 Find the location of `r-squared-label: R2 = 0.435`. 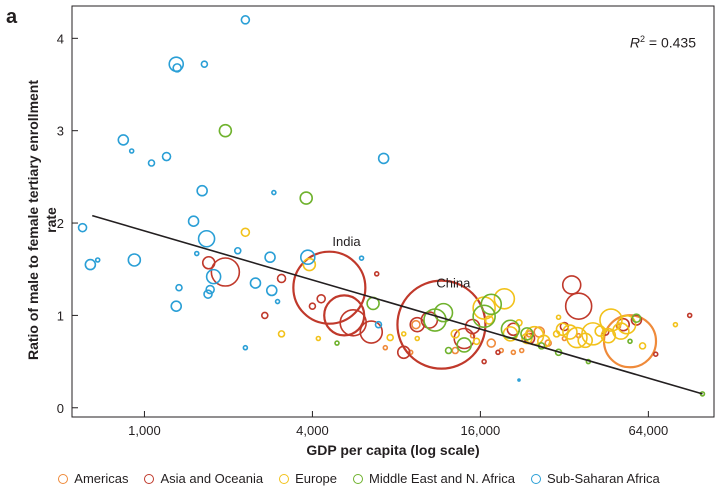

r-squared-label: R2 = 0.435 is located at coordinates (663, 42).